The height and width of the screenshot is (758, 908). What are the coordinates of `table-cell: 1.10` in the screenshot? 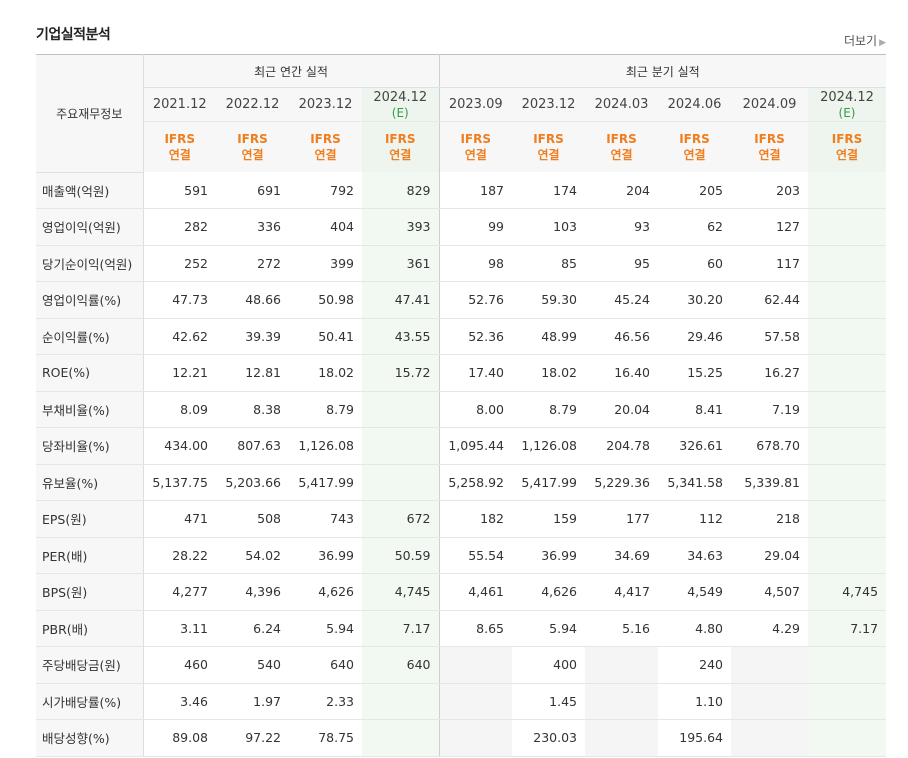 It's located at (694, 701).